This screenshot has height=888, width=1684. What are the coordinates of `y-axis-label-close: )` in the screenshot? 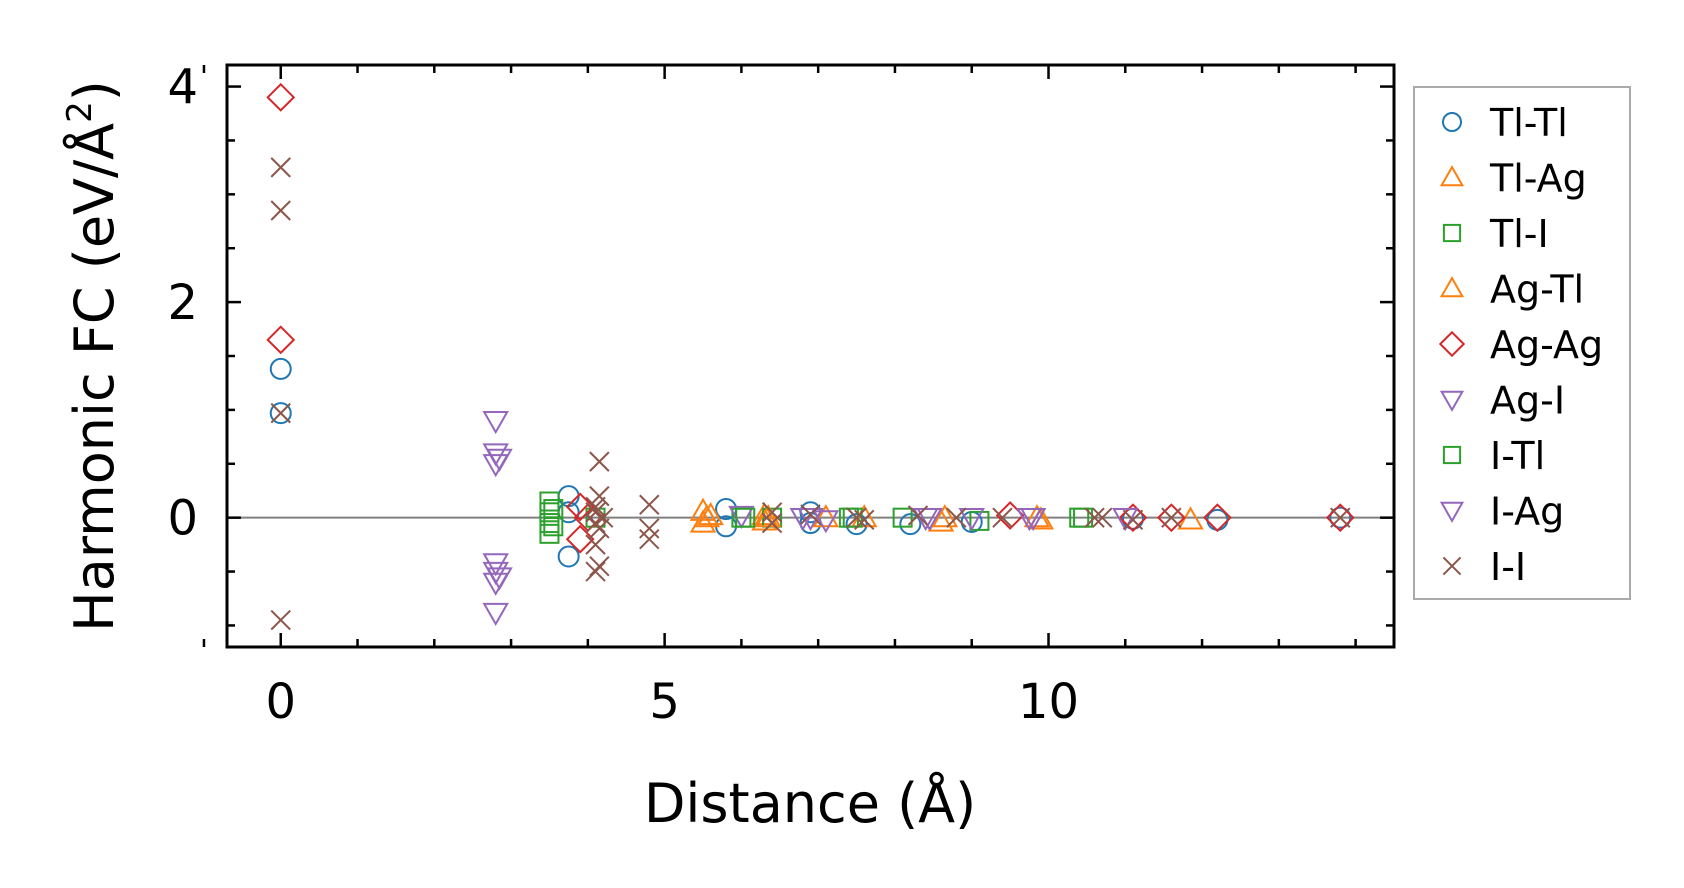 It's located at (94, 90).